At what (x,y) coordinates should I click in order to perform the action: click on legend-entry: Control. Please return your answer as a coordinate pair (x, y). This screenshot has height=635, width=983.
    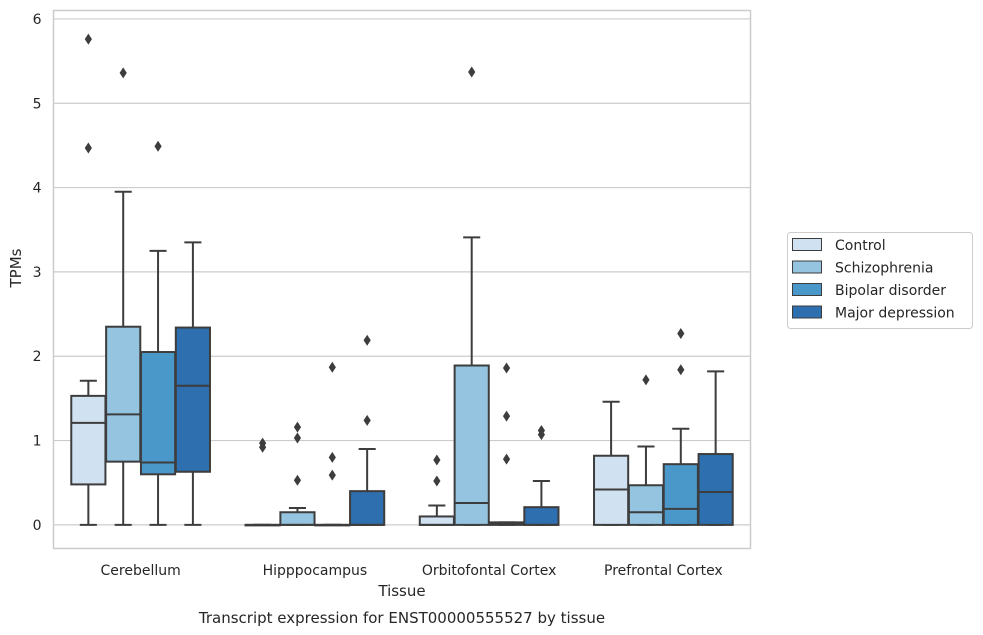
    Looking at the image, I should click on (860, 246).